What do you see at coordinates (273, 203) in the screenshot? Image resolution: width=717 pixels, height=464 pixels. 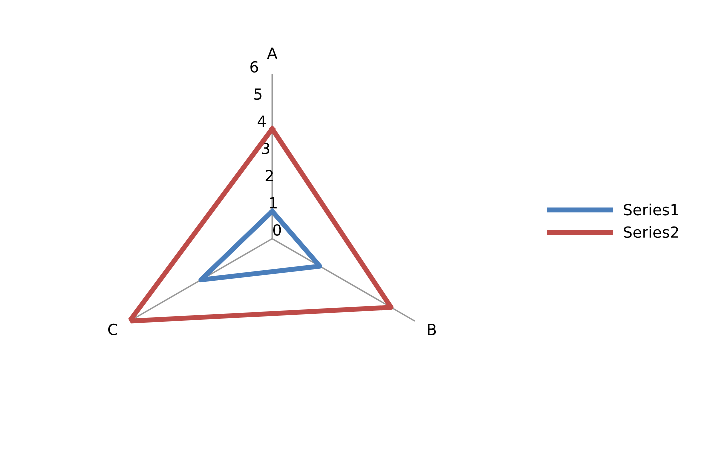 I see `y-tick-label: 1` at bounding box center [273, 203].